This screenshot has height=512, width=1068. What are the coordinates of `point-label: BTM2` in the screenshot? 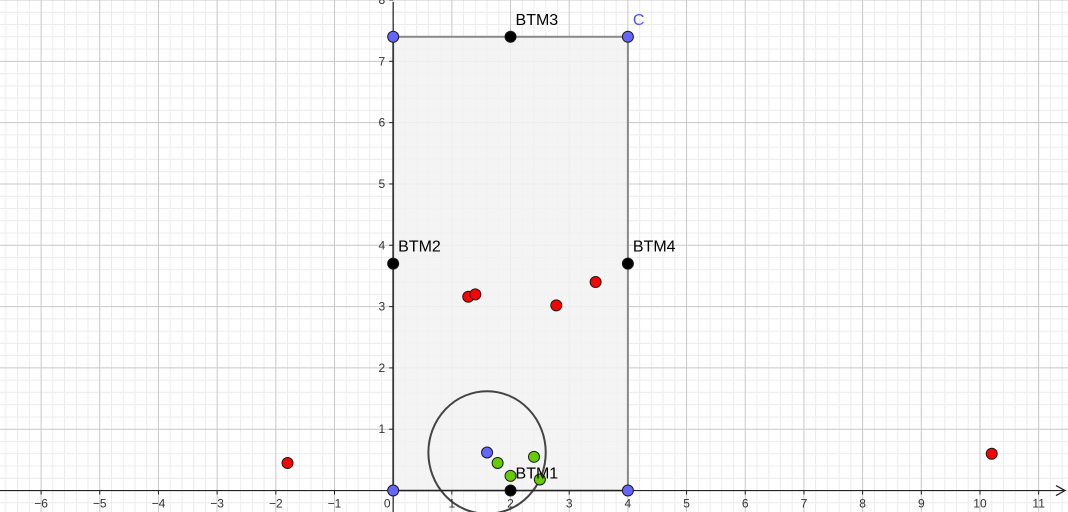 It's located at (419, 247).